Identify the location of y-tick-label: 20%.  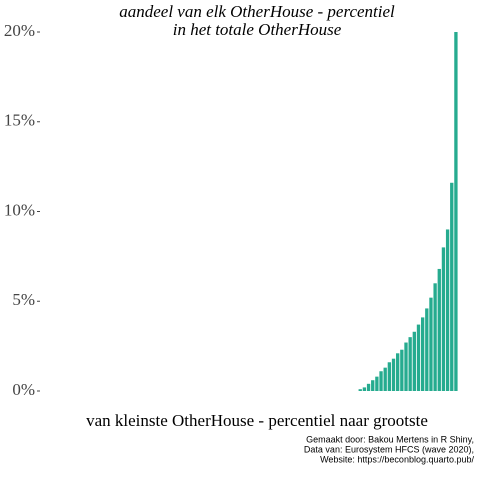
(19, 30).